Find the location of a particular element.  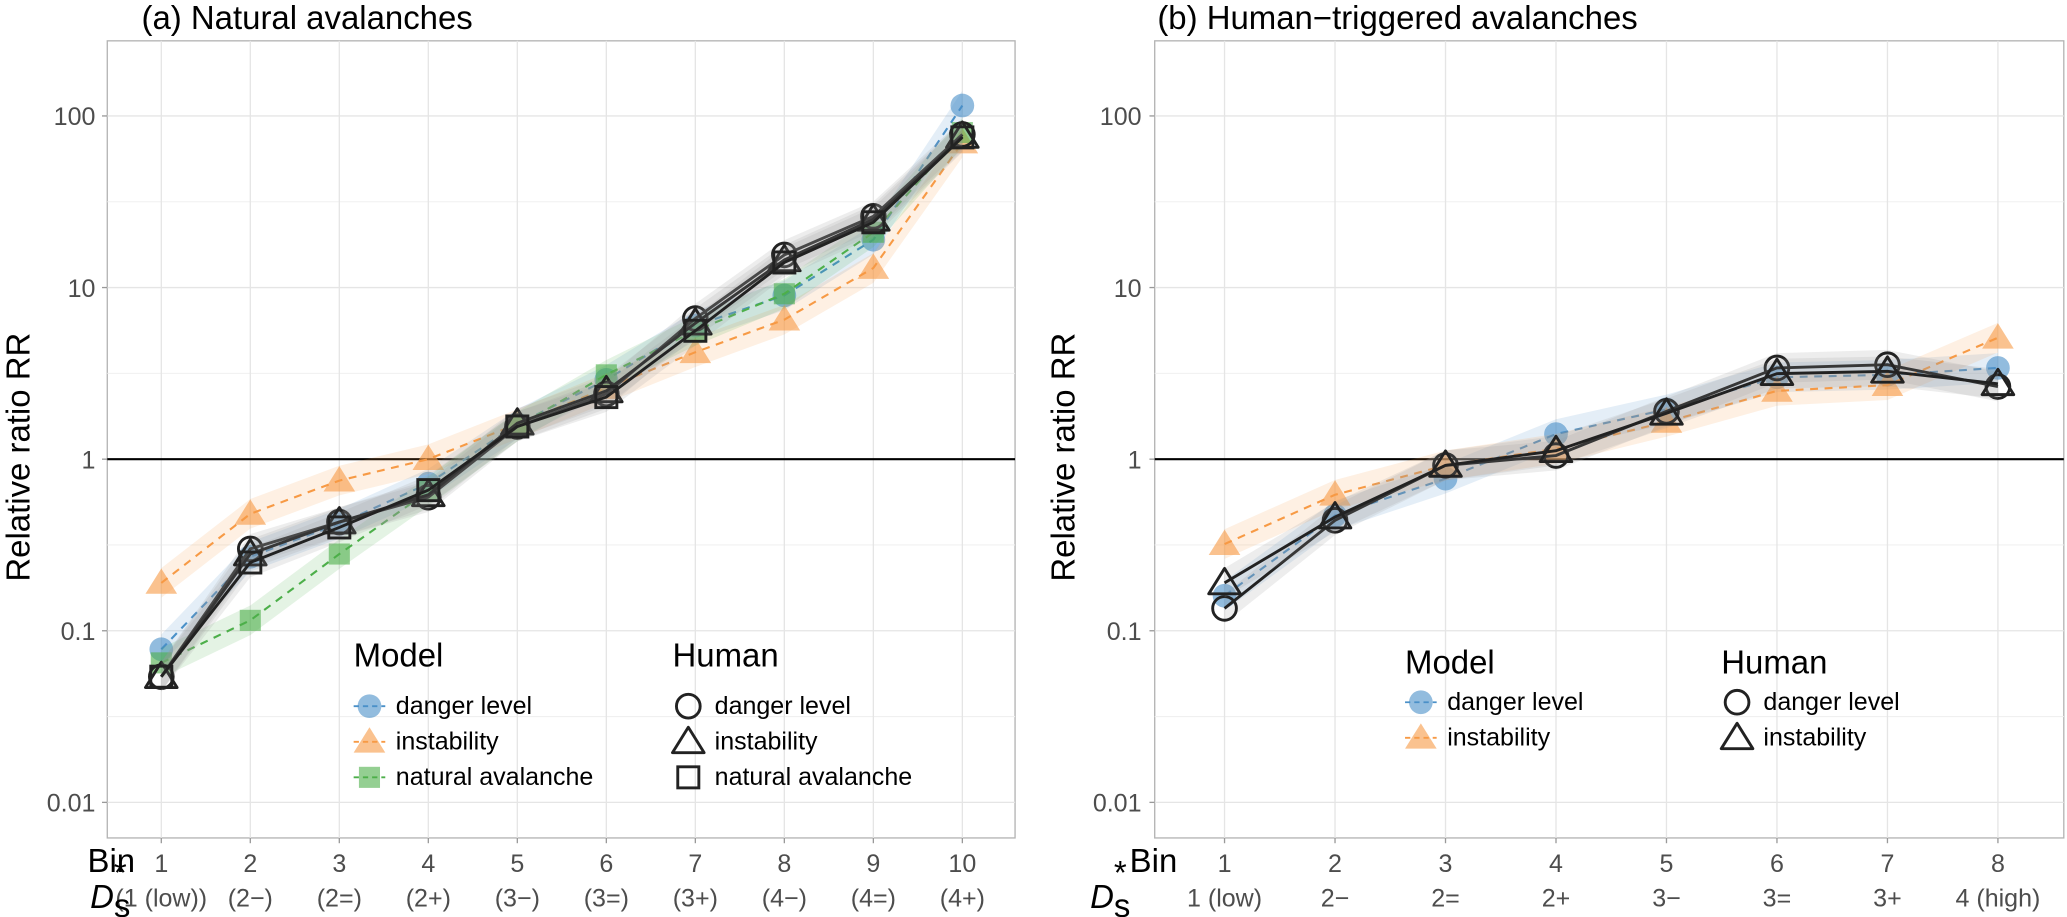

x-tick-label-ds: (1 (low)) is located at coordinates (161, 898).